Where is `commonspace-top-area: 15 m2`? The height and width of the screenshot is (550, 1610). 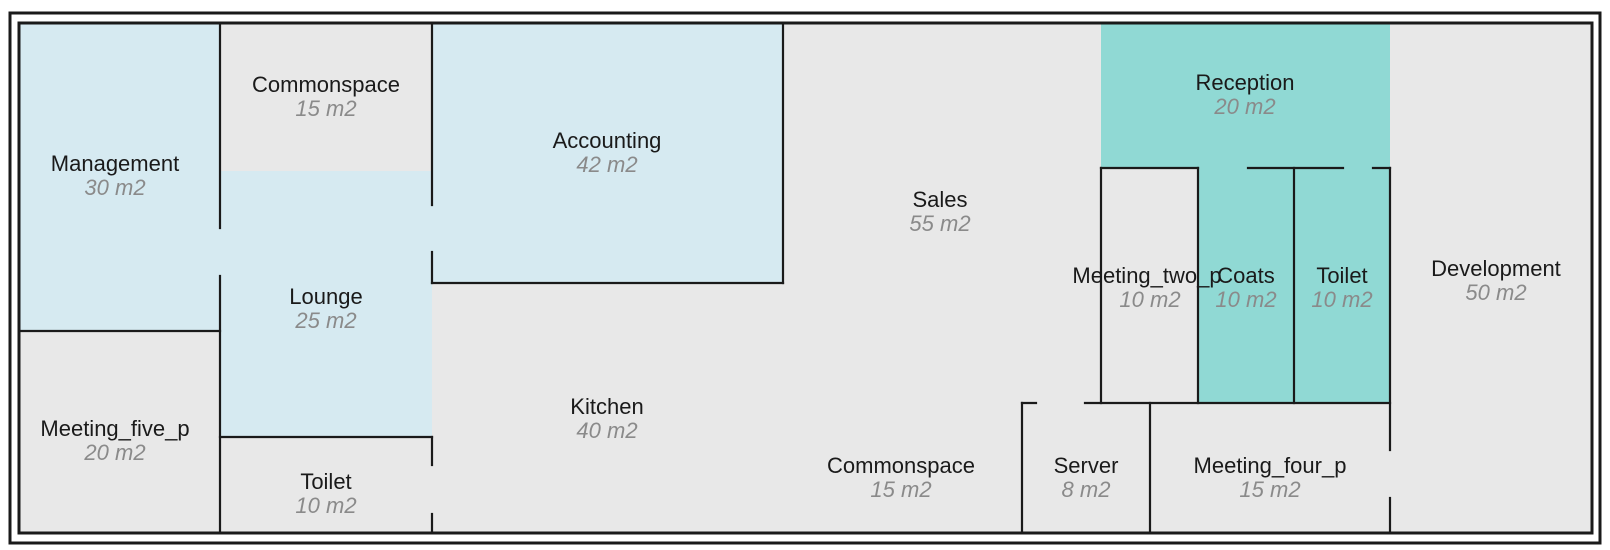 commonspace-top-area: 15 m2 is located at coordinates (325, 108).